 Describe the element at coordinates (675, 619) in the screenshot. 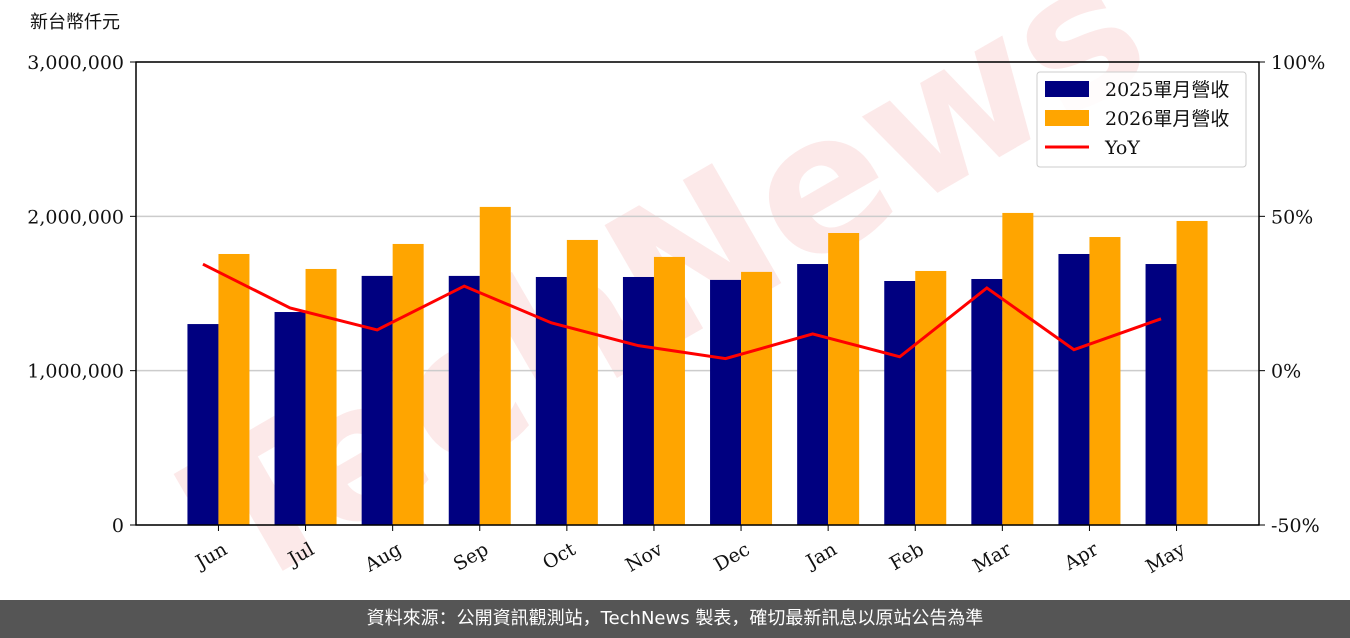

I see `footer: 資料來源：公開資訊觀測站，TechNews 製表，確切最新訊息以原站公告為準` at that location.